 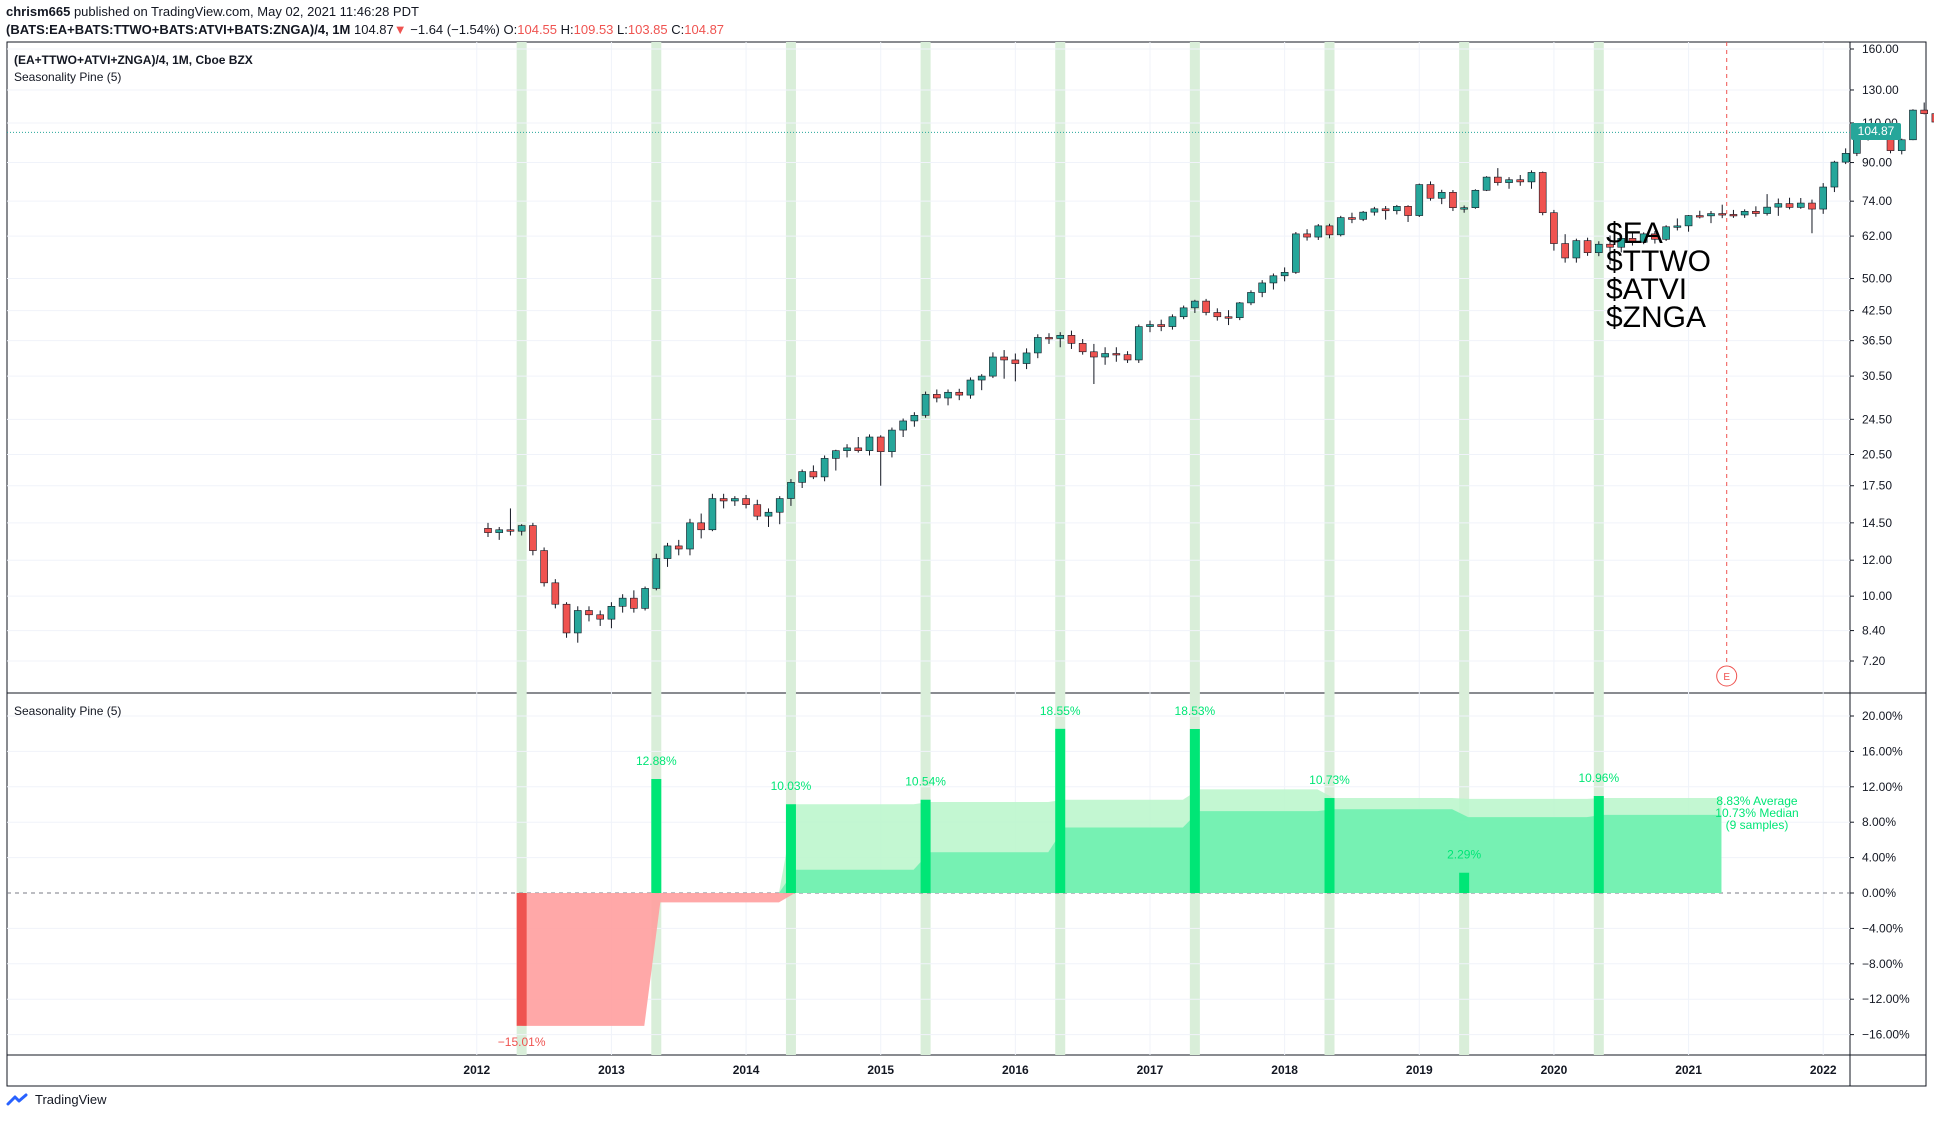 I want to click on y-tick-label: 14.50, so click(x=1877, y=523).